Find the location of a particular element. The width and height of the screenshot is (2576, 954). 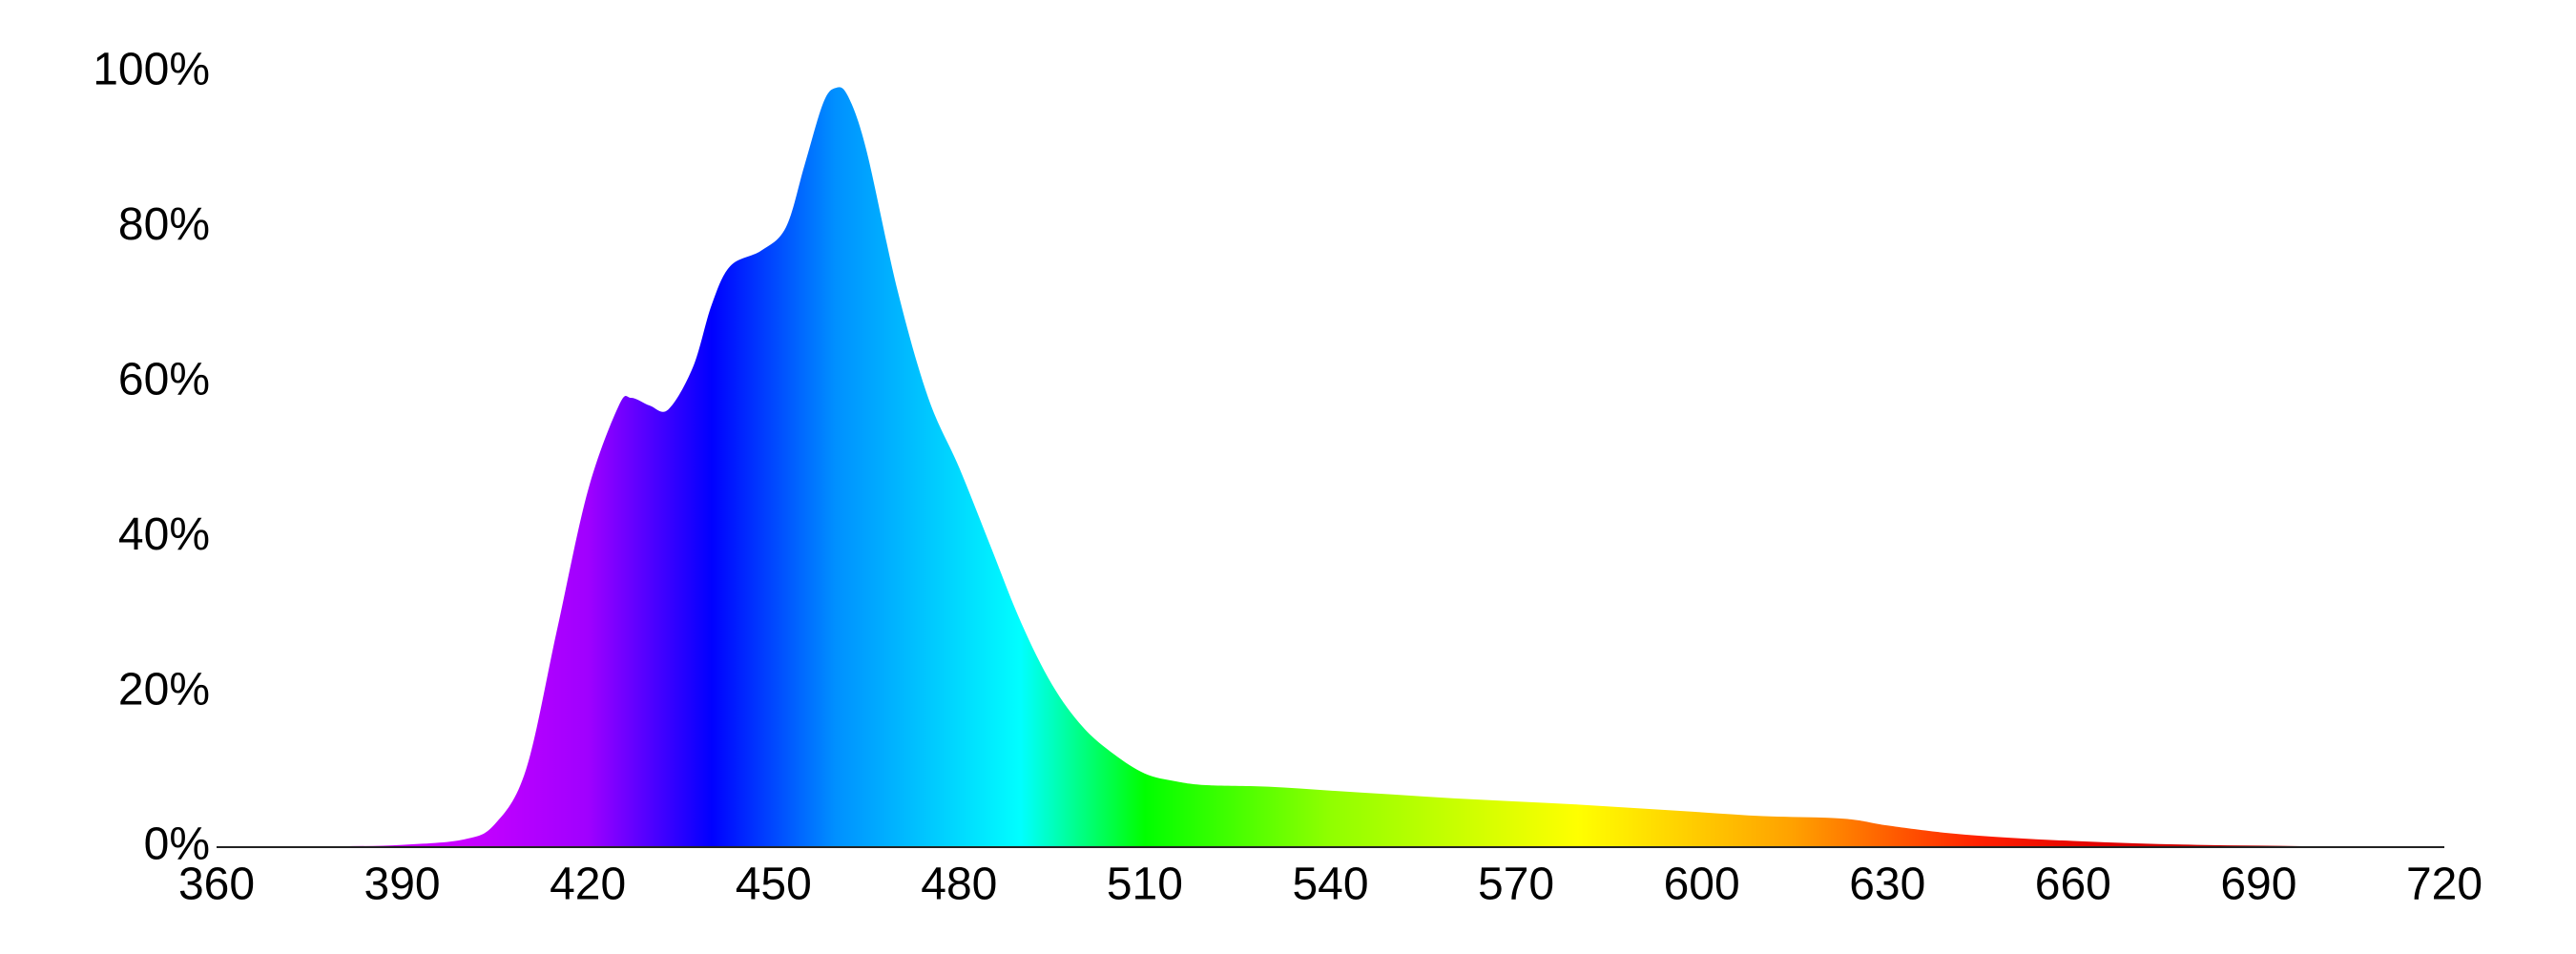

x-tick-label: 360 is located at coordinates (216, 885).